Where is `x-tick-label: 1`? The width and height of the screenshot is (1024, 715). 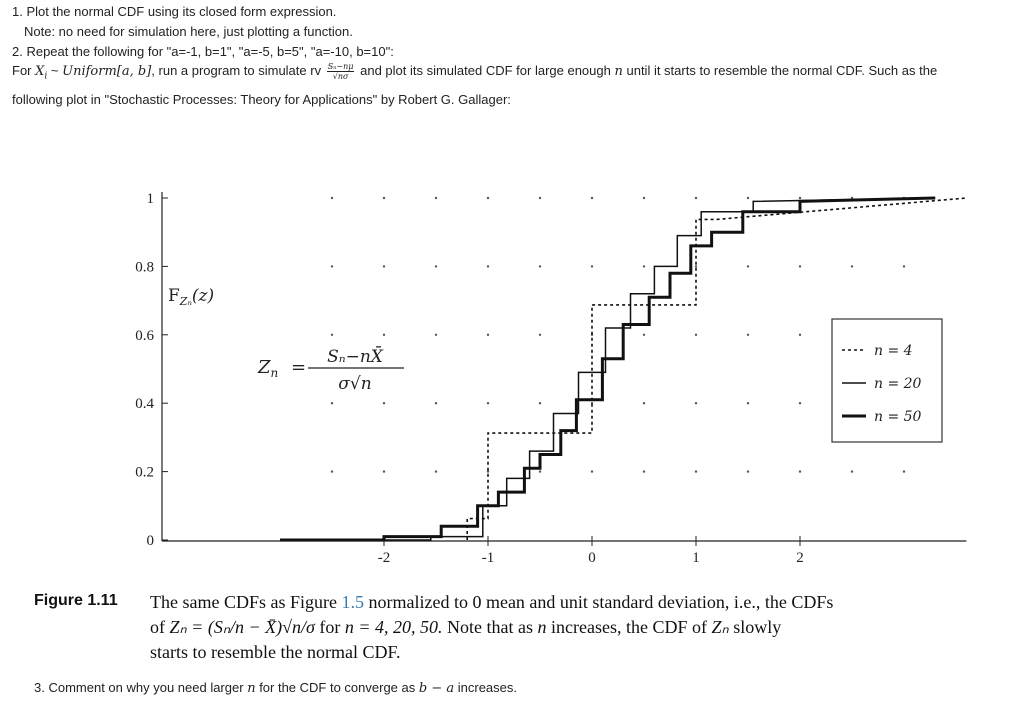 x-tick-label: 1 is located at coordinates (696, 558).